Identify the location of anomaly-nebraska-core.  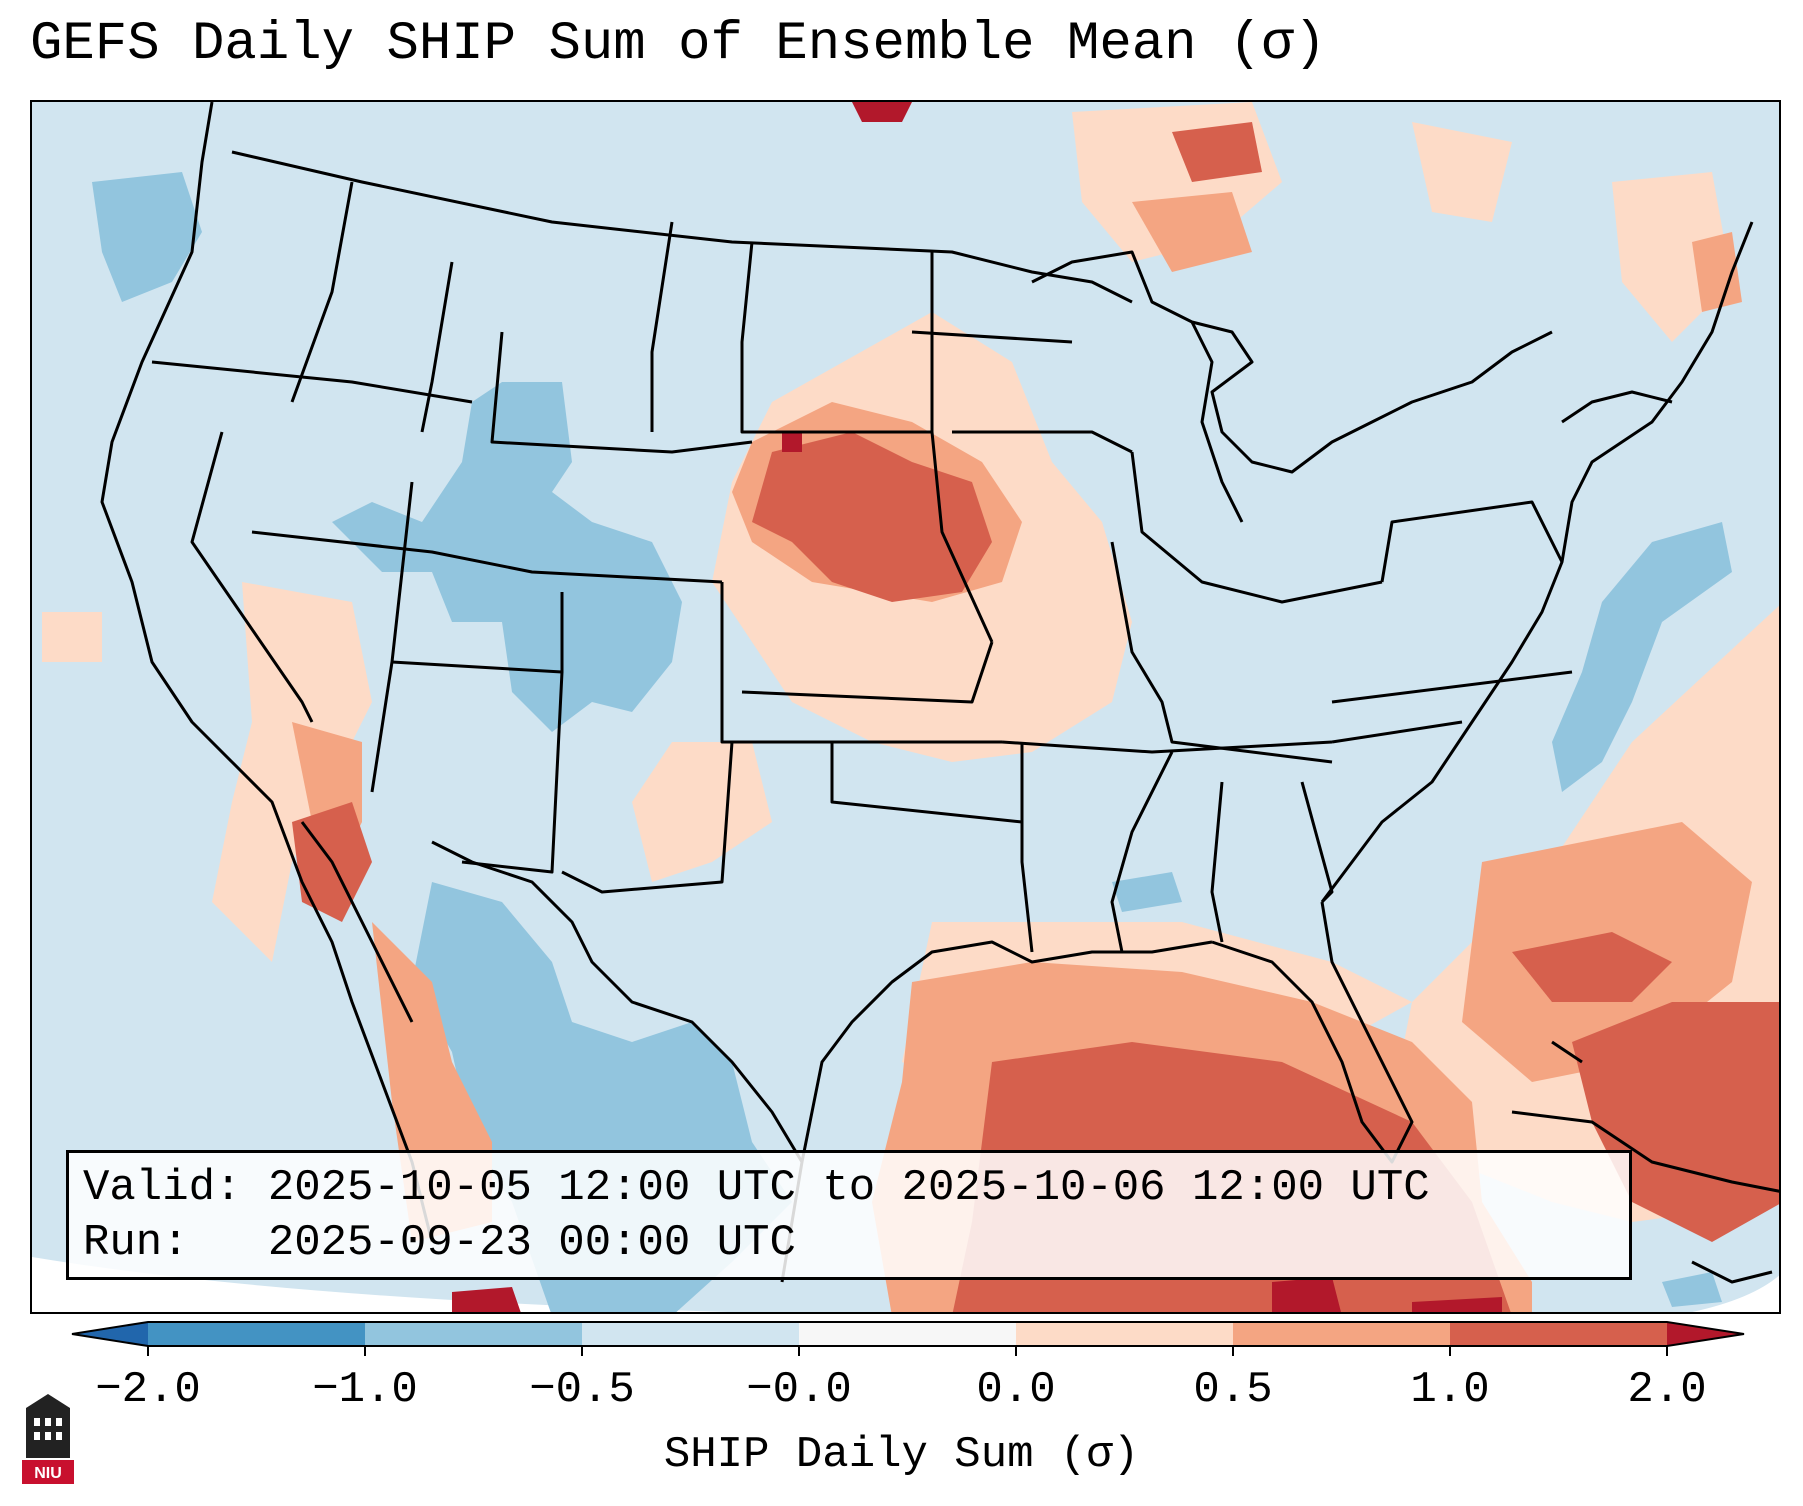
(872, 517).